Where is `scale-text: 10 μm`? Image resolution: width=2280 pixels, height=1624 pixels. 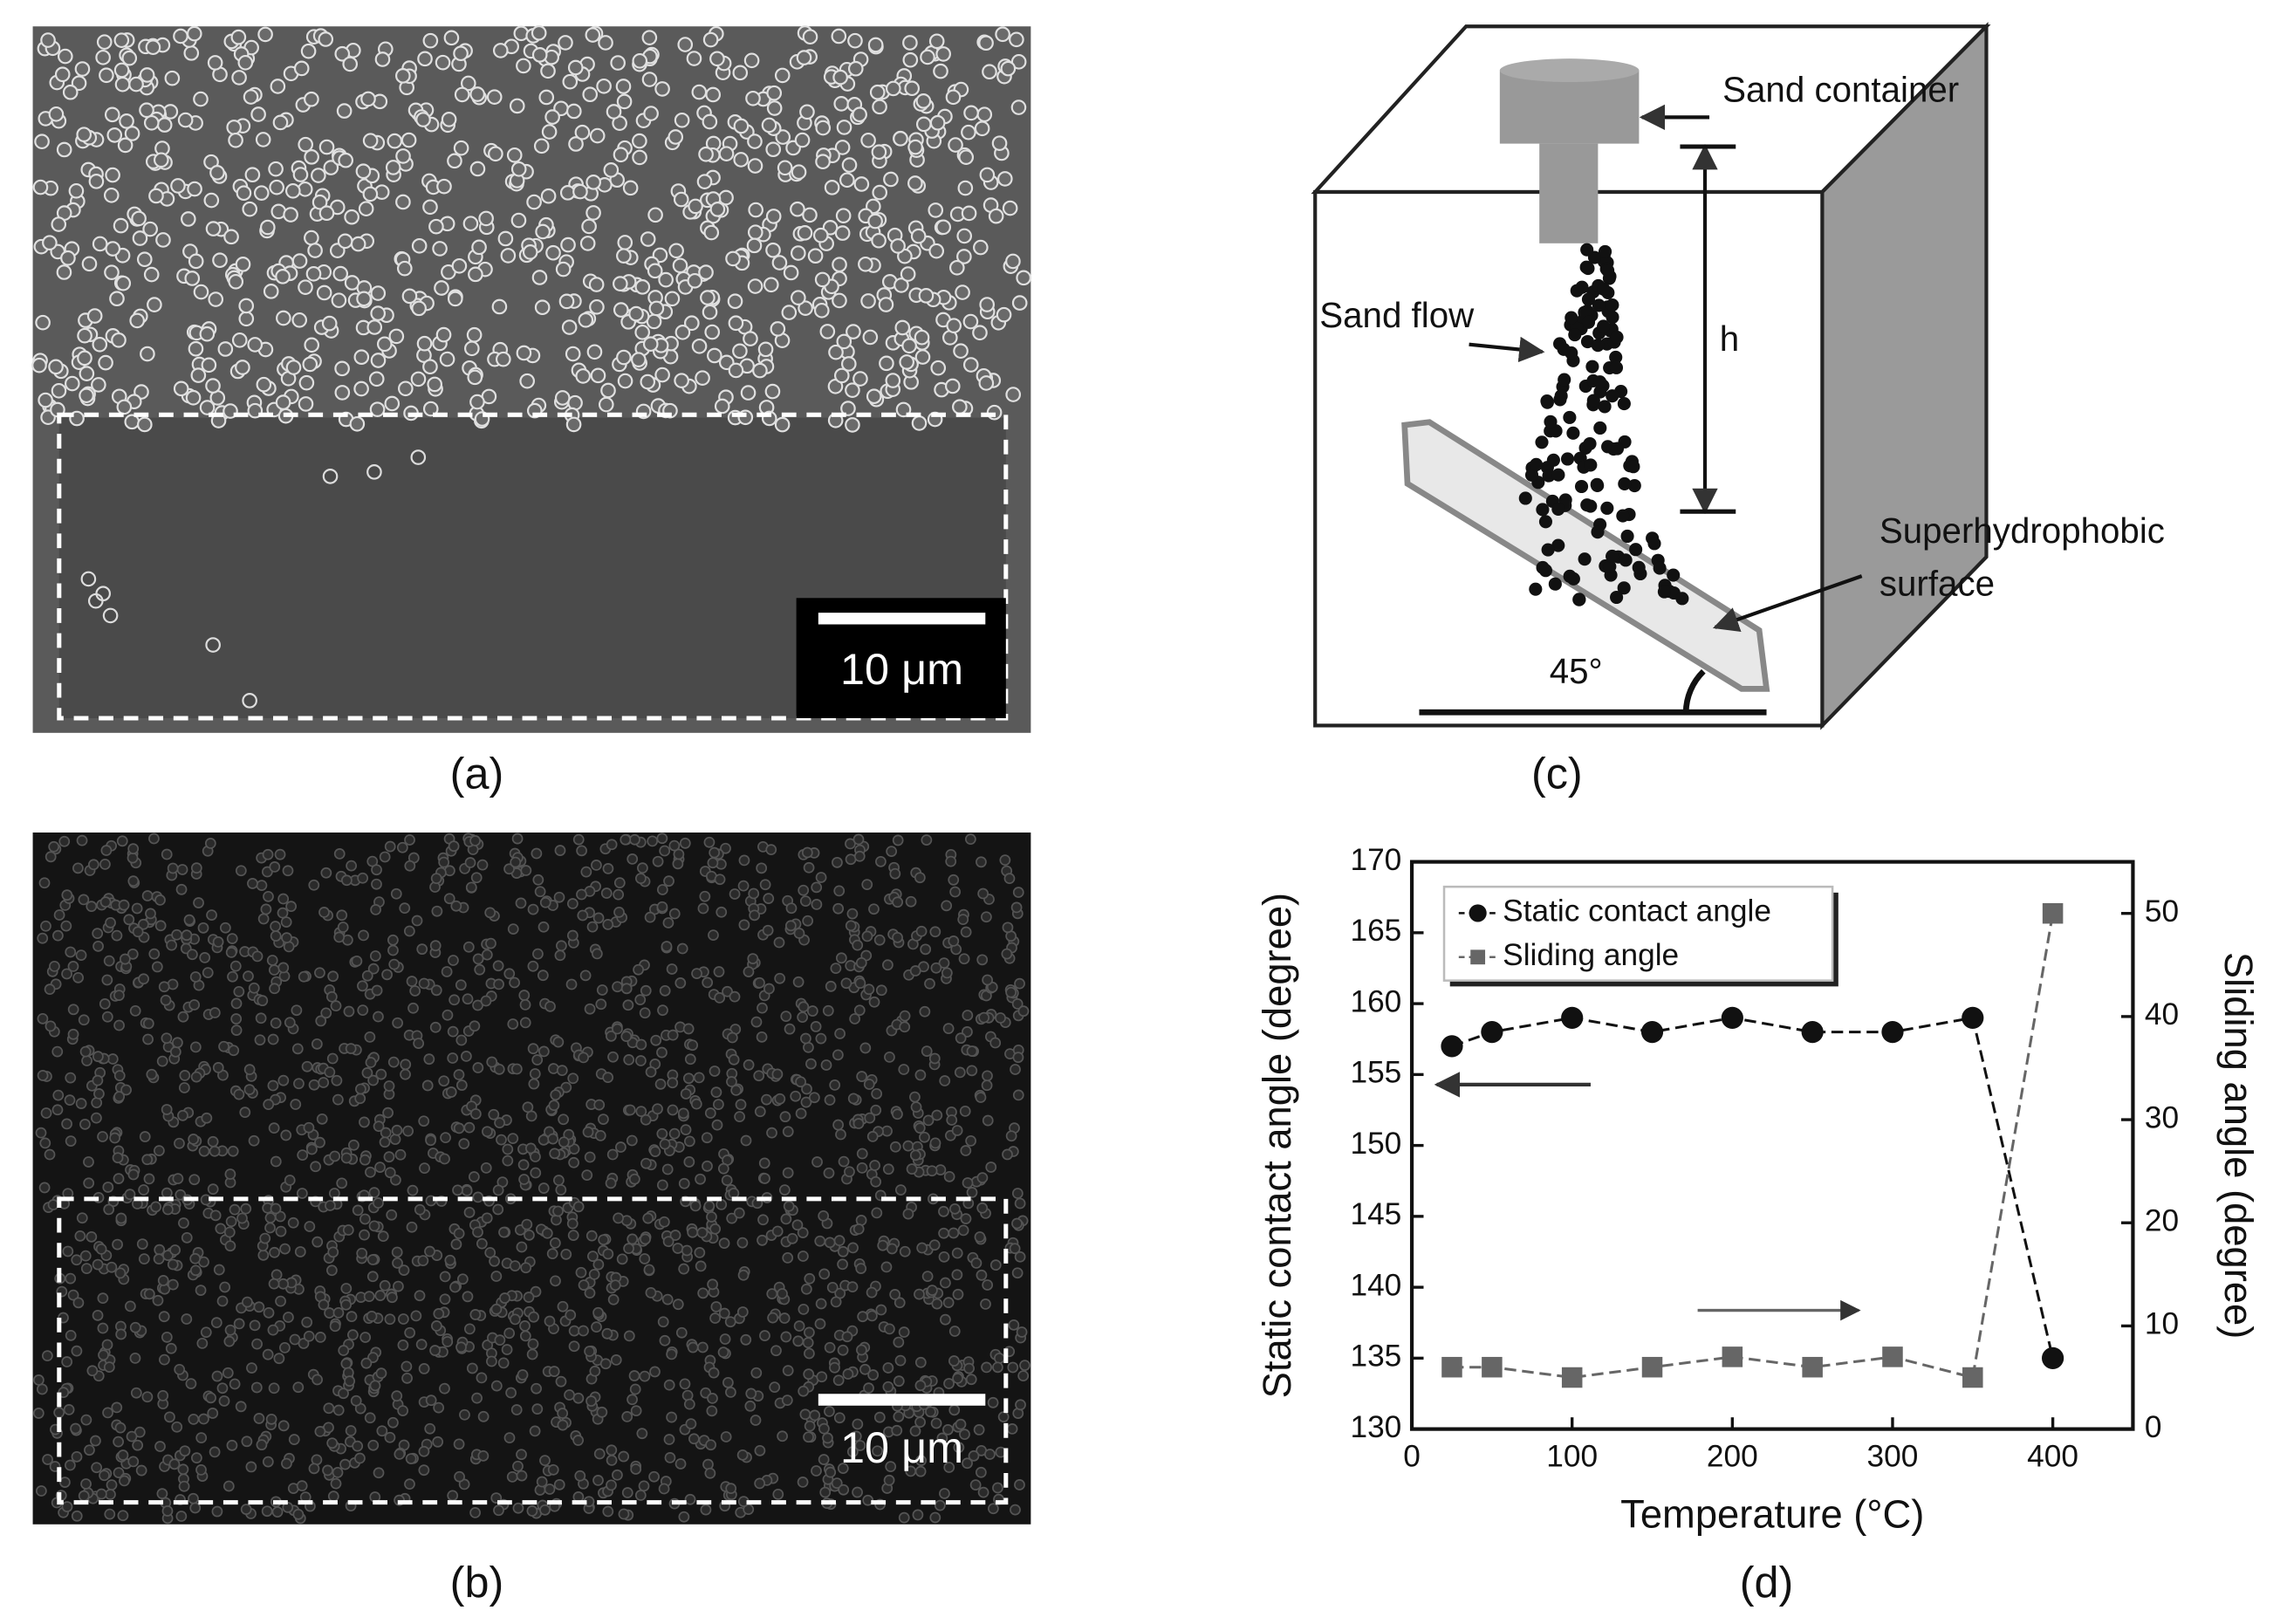
scale-text: 10 μm is located at coordinates (902, 669).